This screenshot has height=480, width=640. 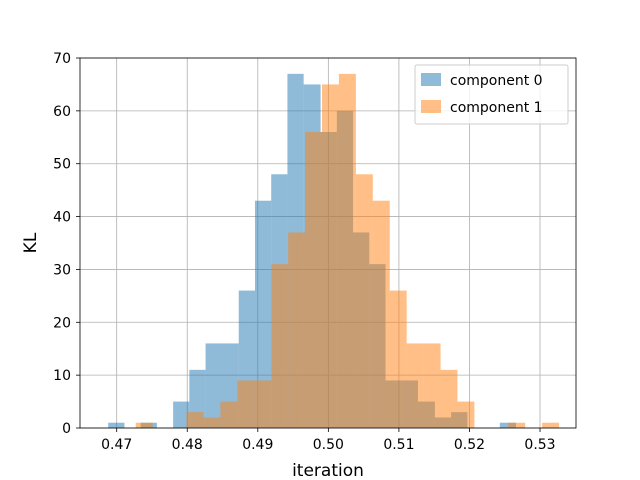 What do you see at coordinates (62, 165) in the screenshot?
I see `y-tick-label-5: 50` at bounding box center [62, 165].